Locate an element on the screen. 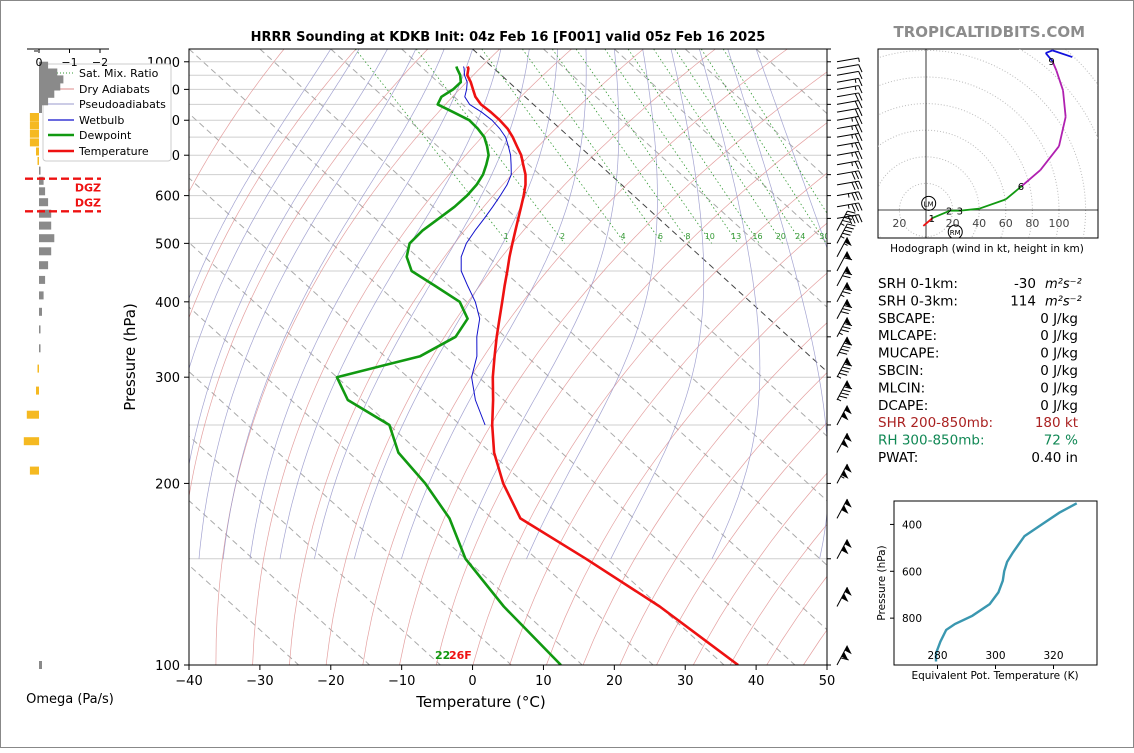 This screenshot has width=1134, height=753. y-tick-label: 500 is located at coordinates (167, 244).